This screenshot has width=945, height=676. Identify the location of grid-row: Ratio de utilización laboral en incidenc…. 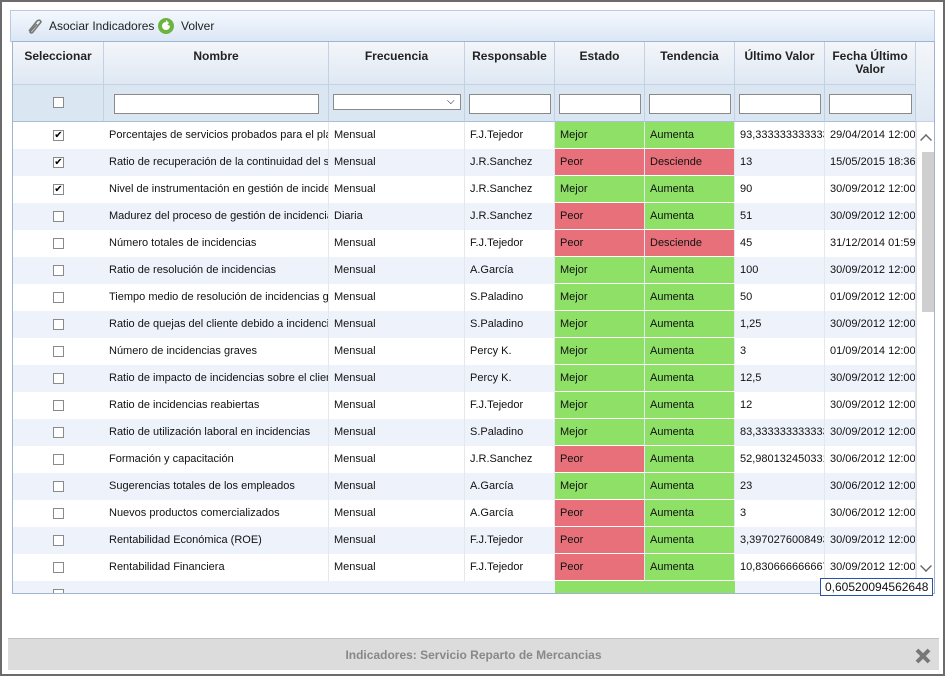
(464, 432).